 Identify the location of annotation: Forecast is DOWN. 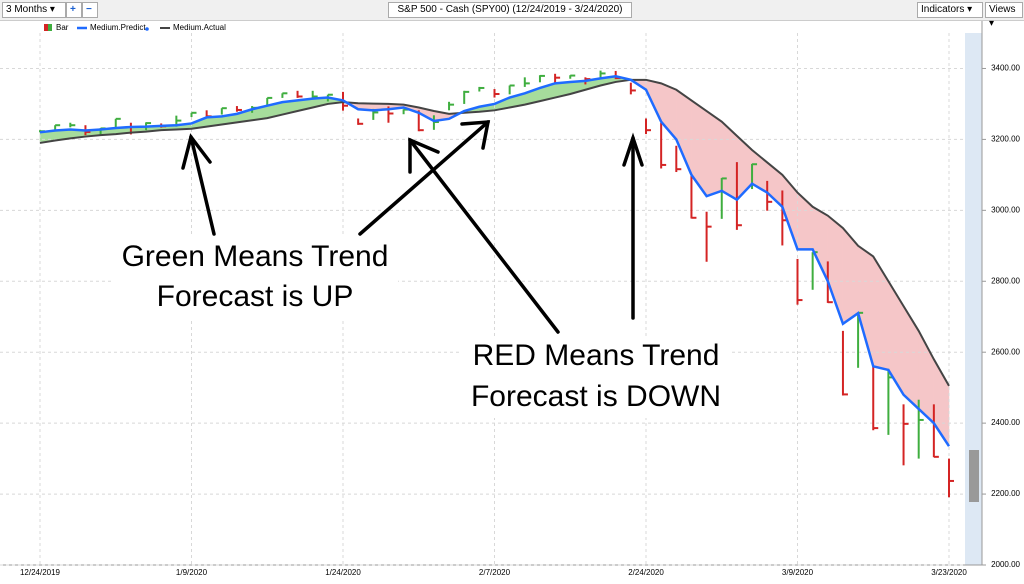
(596, 396).